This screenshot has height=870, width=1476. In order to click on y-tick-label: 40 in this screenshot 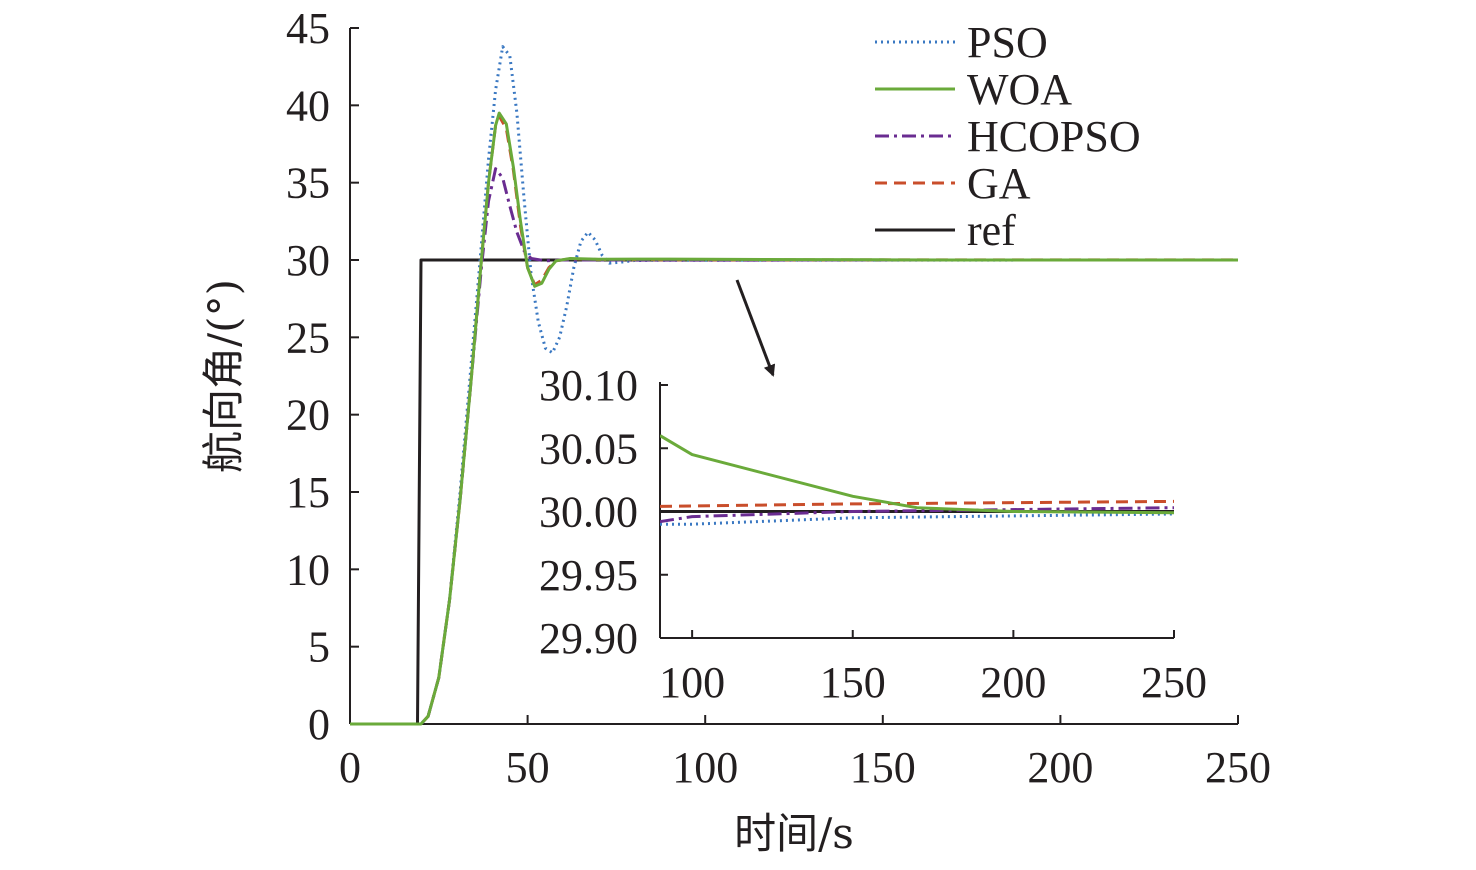, I will do `click(308, 105)`.